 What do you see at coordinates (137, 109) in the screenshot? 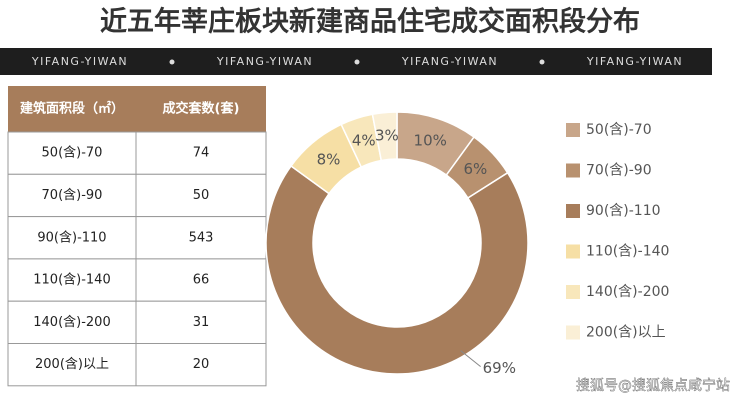
I see `table-header-bg` at bounding box center [137, 109].